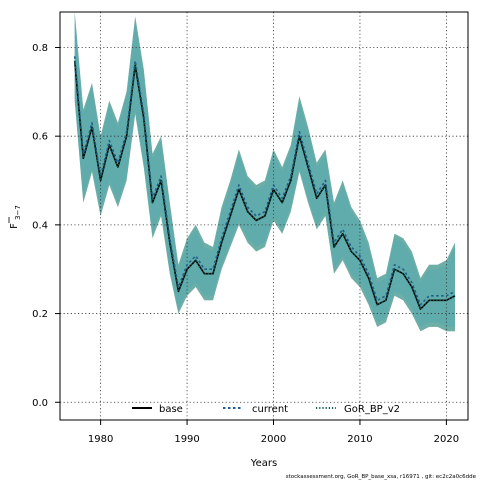 This screenshot has height=480, width=480. I want to click on y-axis-title-sub: 3−7, so click(18, 212).